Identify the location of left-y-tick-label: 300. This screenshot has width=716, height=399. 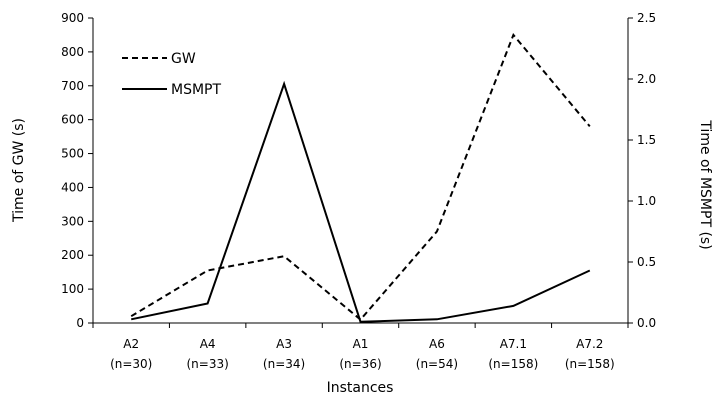
(72, 221).